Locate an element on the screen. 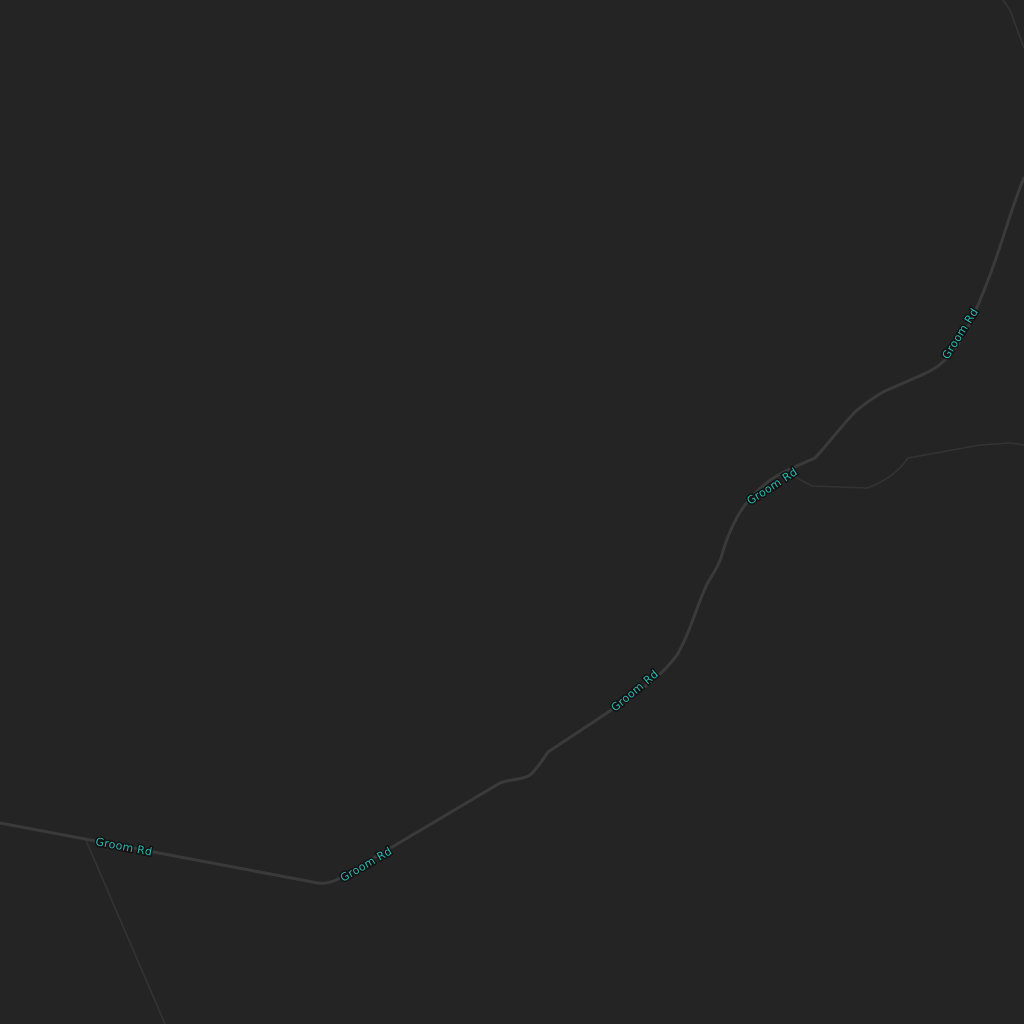 Image resolution: width=1024 pixels, height=1024 pixels. side-road-northeast is located at coordinates (1013, 24).